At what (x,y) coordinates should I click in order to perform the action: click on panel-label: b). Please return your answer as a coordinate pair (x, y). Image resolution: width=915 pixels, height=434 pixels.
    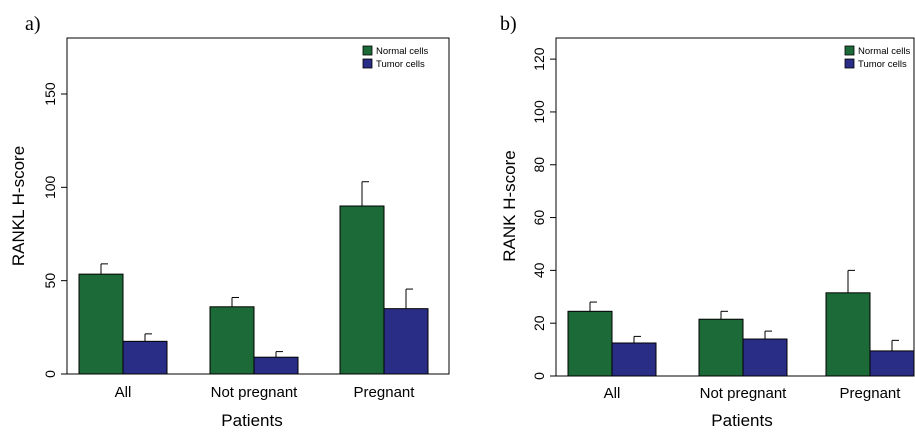
    Looking at the image, I should click on (508, 24).